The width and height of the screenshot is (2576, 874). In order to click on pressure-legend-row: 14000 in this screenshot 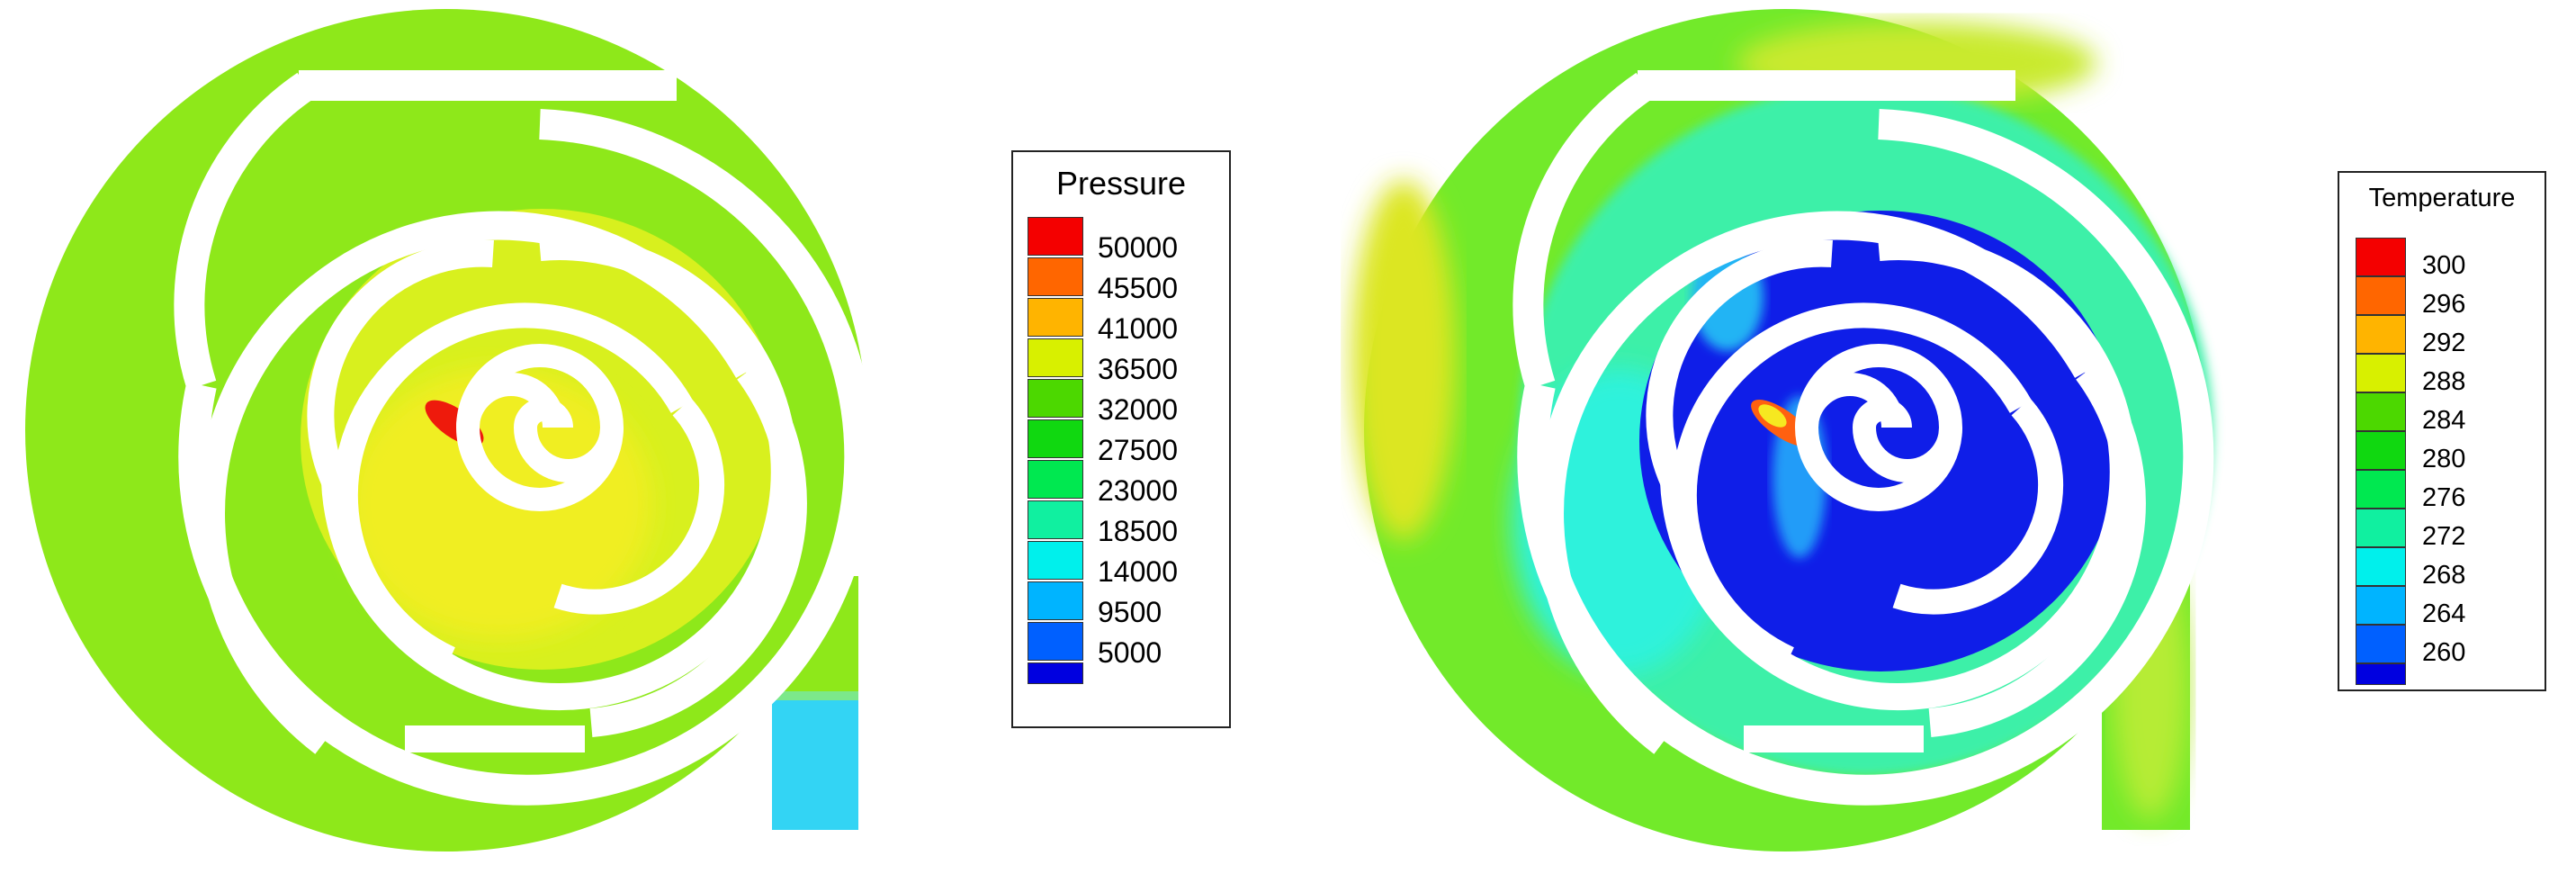, I will do `click(1121, 564)`.